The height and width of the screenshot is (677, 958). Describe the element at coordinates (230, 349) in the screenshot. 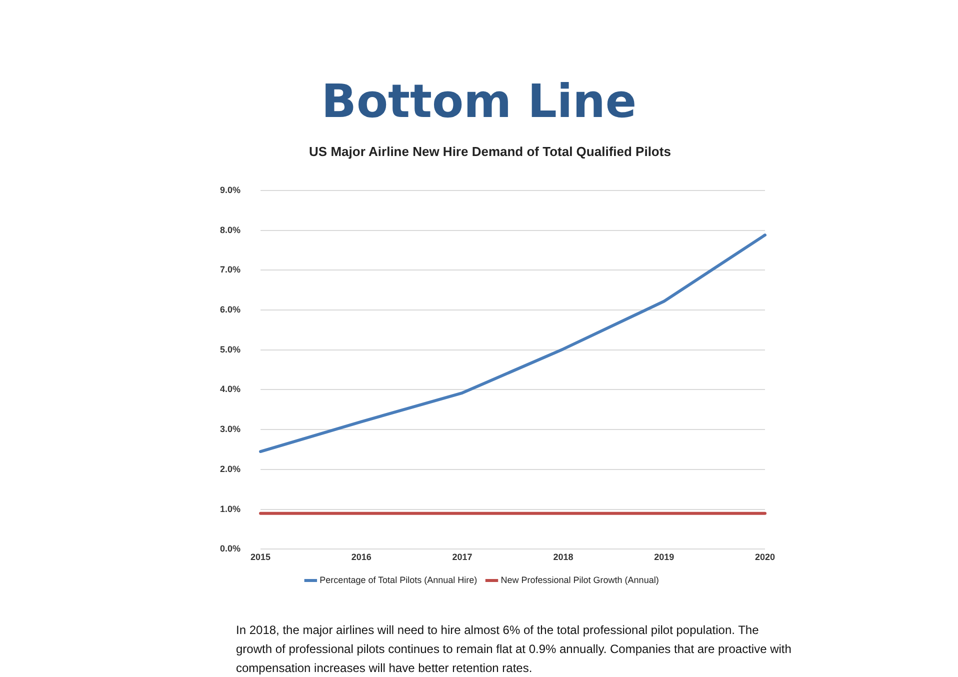

I see `y-tick-label: 5.0%` at that location.